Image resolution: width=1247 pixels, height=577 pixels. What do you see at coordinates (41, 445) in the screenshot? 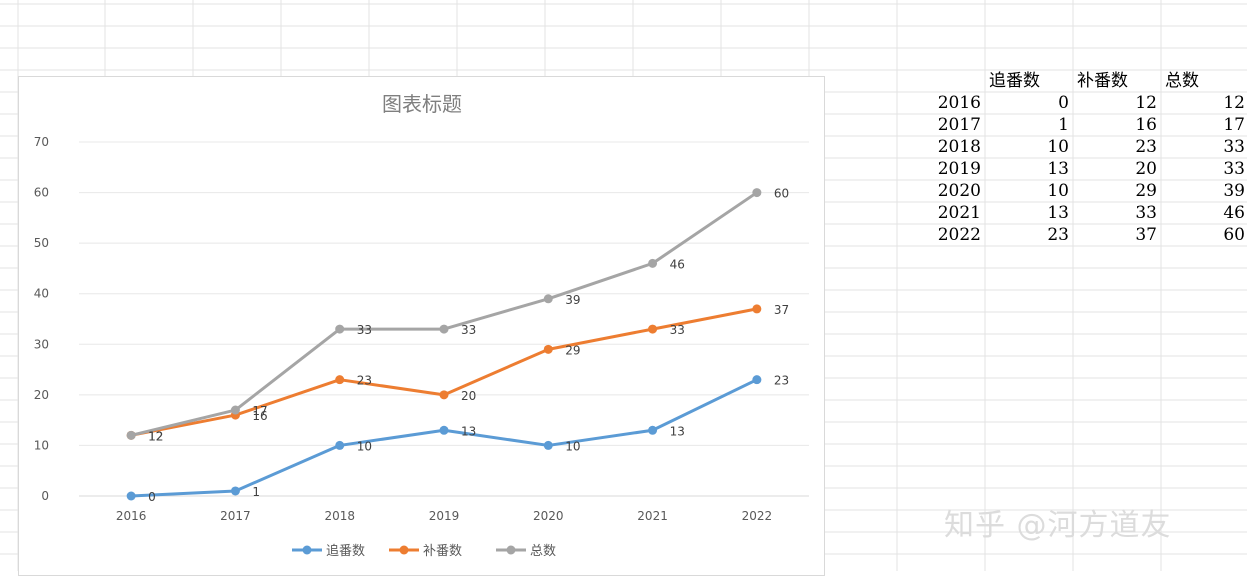
I see `y-tick-label: 10` at bounding box center [41, 445].